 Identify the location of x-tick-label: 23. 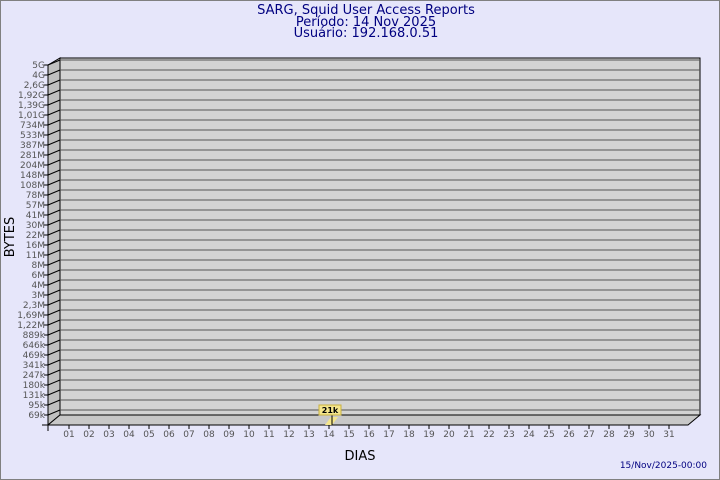
(508, 435).